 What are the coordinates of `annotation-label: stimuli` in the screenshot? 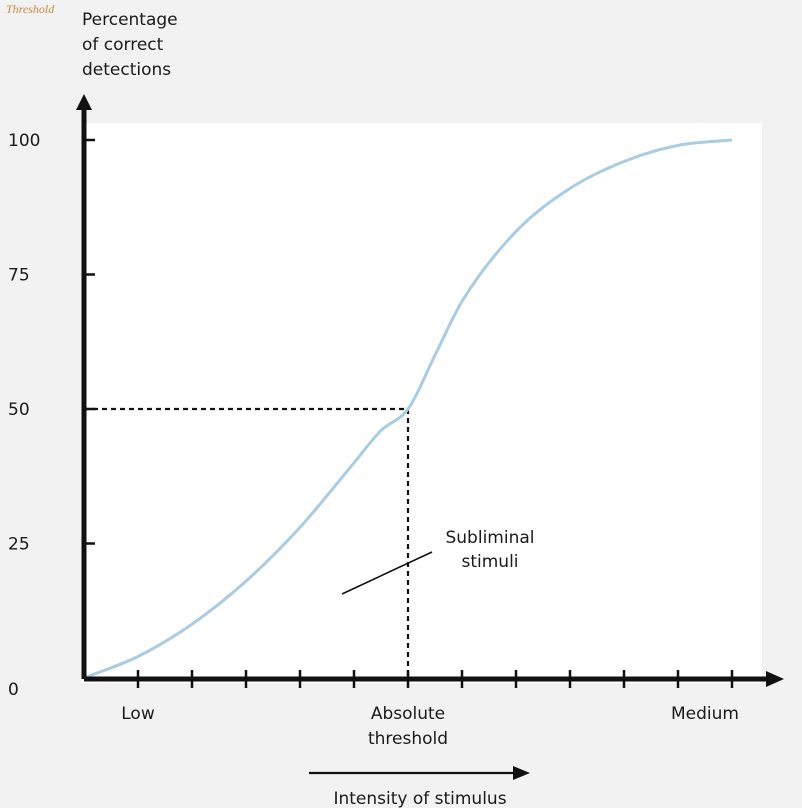 It's located at (489, 562).